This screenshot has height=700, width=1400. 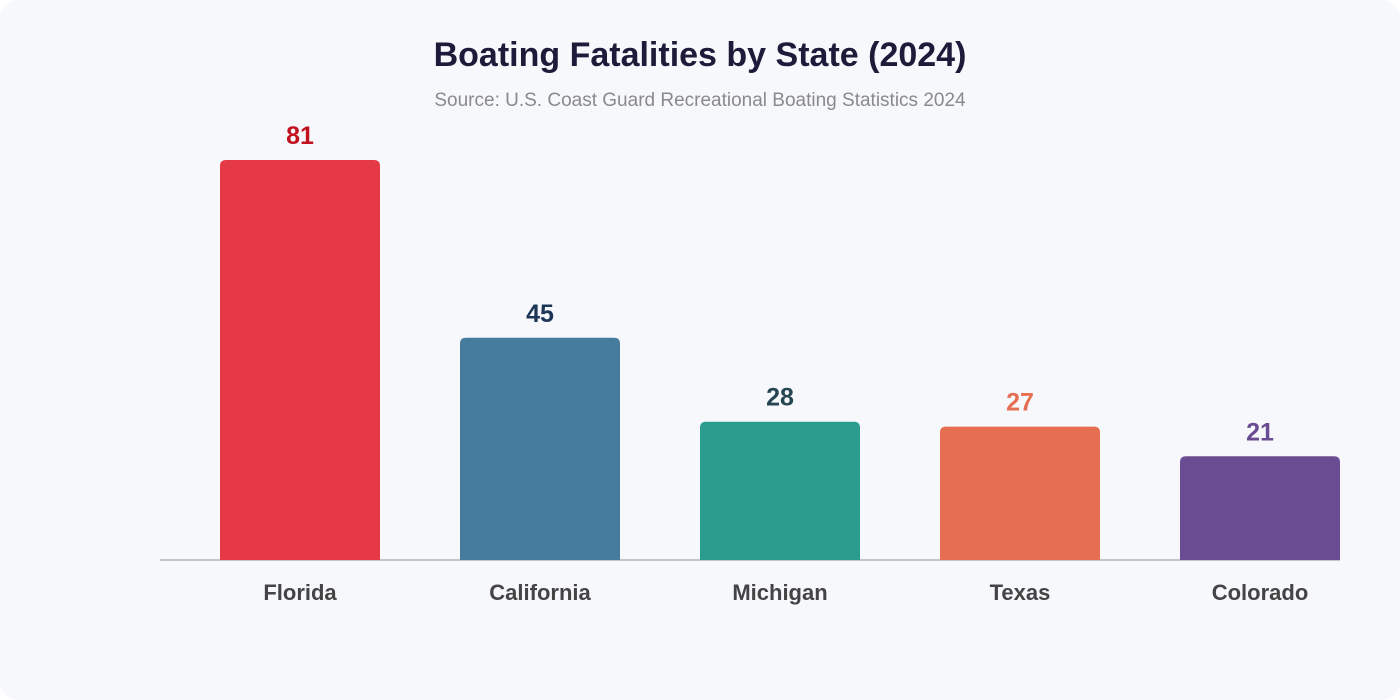 I want to click on bar-michigan, so click(x=780, y=490).